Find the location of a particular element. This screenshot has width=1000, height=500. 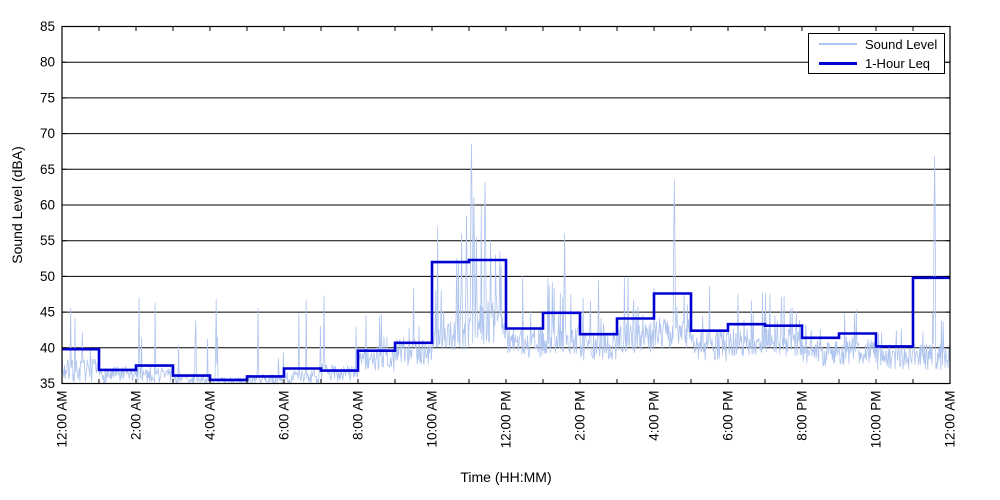

y-tick-label: 65 is located at coordinates (47, 169).